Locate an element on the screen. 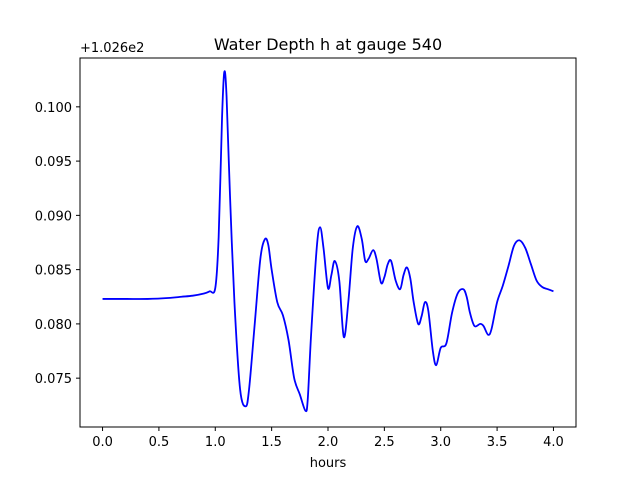 Image resolution: width=640 pixels, height=480 pixels. x-tick-label: 2.5 is located at coordinates (384, 442).